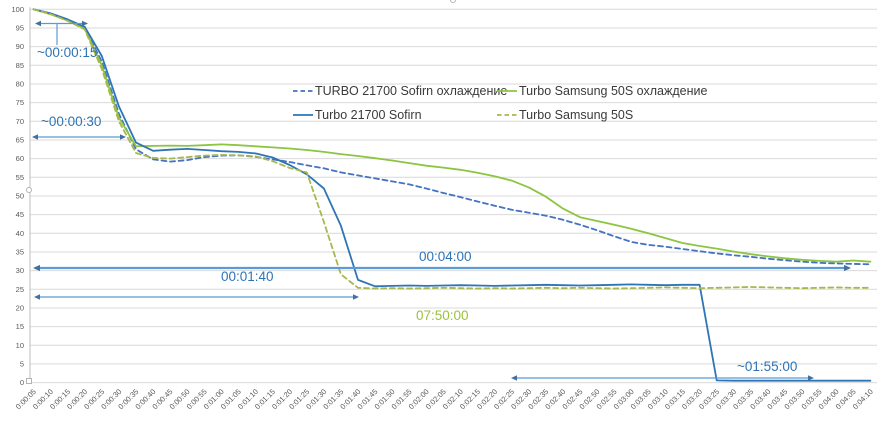  Describe the element at coordinates (29, 190) in the screenshot. I see `plot-area-left-handle` at that location.